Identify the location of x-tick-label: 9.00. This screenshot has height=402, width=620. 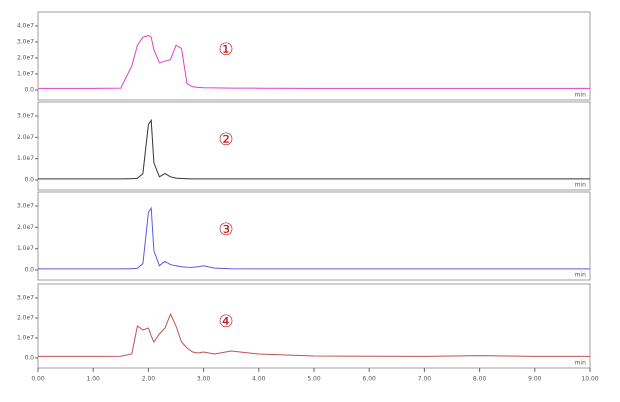
(535, 379).